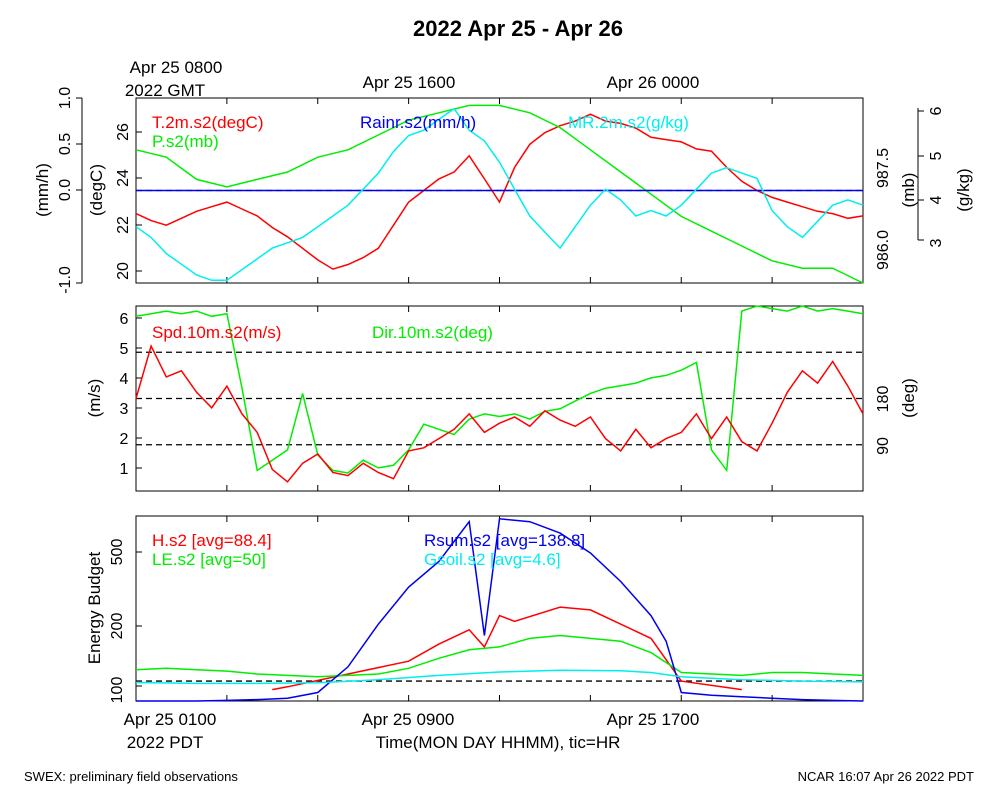 Image resolution: width=1000 pixels, height=800 pixels. Describe the element at coordinates (409, 82) in the screenshot. I see `top-time-label-1600: Apr 25 1600` at that location.